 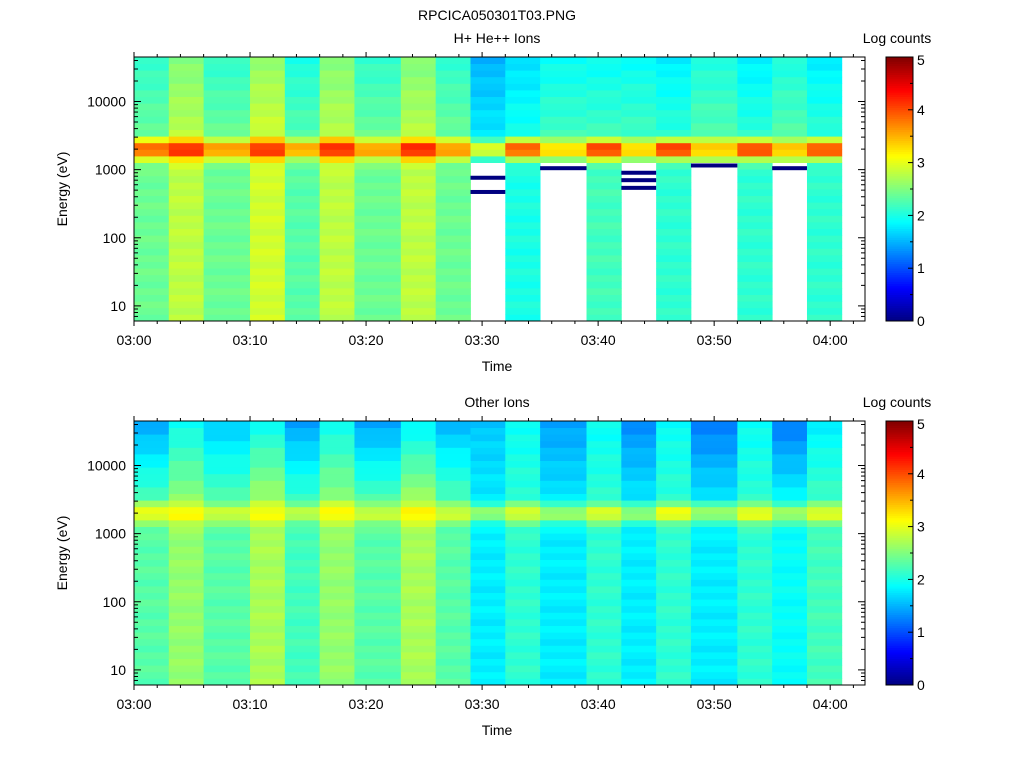 I want to click on colorbar-tick-label: 2, so click(x=921, y=215).